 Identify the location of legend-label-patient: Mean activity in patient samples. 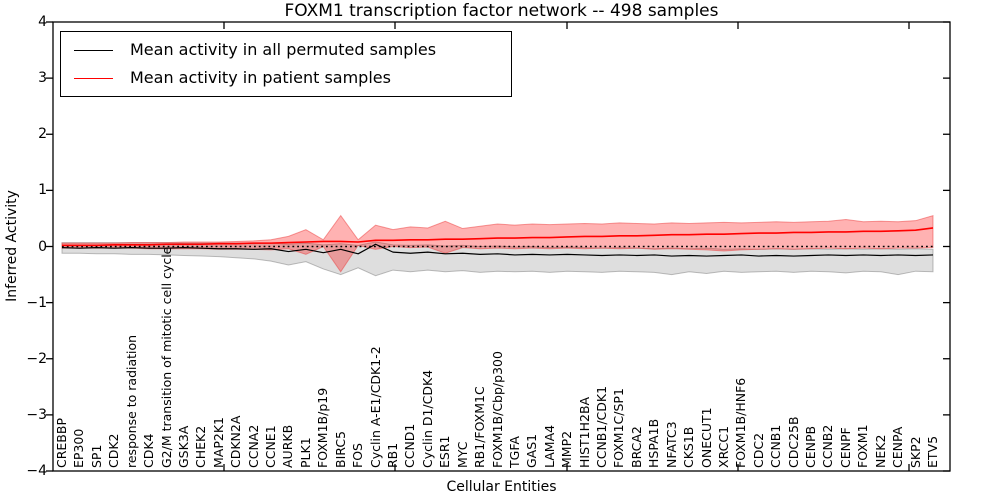
(260, 77).